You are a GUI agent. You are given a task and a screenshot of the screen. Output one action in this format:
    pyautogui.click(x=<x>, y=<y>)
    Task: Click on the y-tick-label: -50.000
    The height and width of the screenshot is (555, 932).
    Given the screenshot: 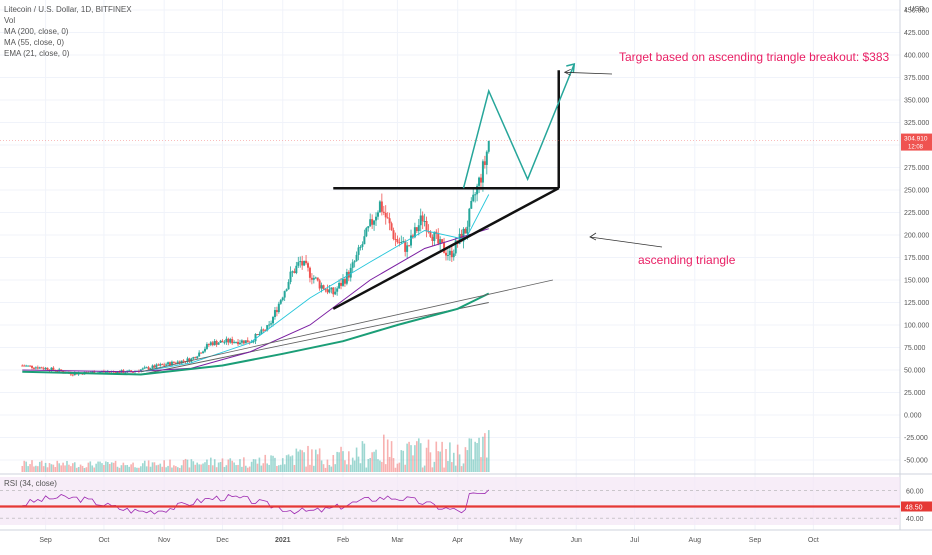 What is the action you would take?
    pyautogui.click(x=916, y=461)
    